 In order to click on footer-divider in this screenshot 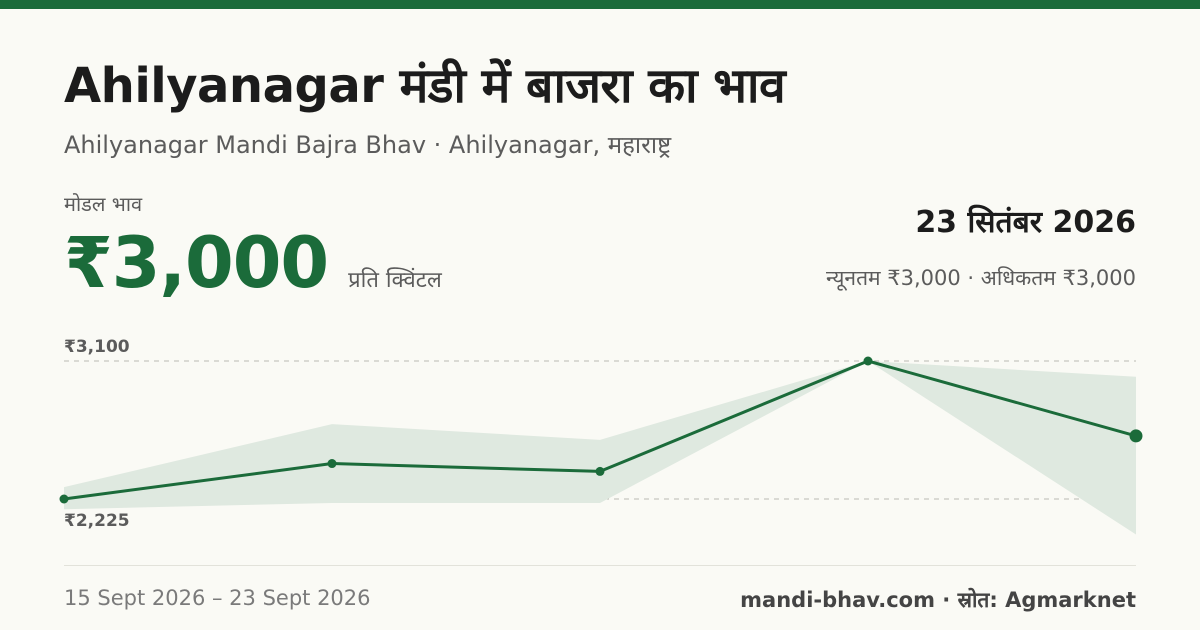, I will do `click(600, 565)`.